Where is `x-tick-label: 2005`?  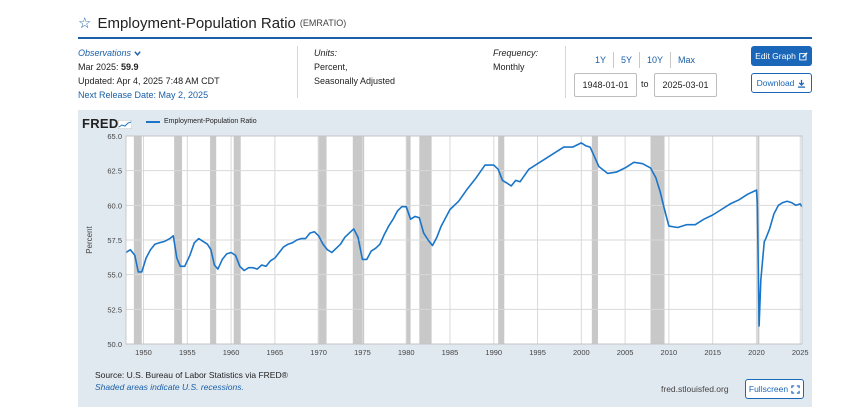
x-tick-label: 2005 is located at coordinates (625, 352).